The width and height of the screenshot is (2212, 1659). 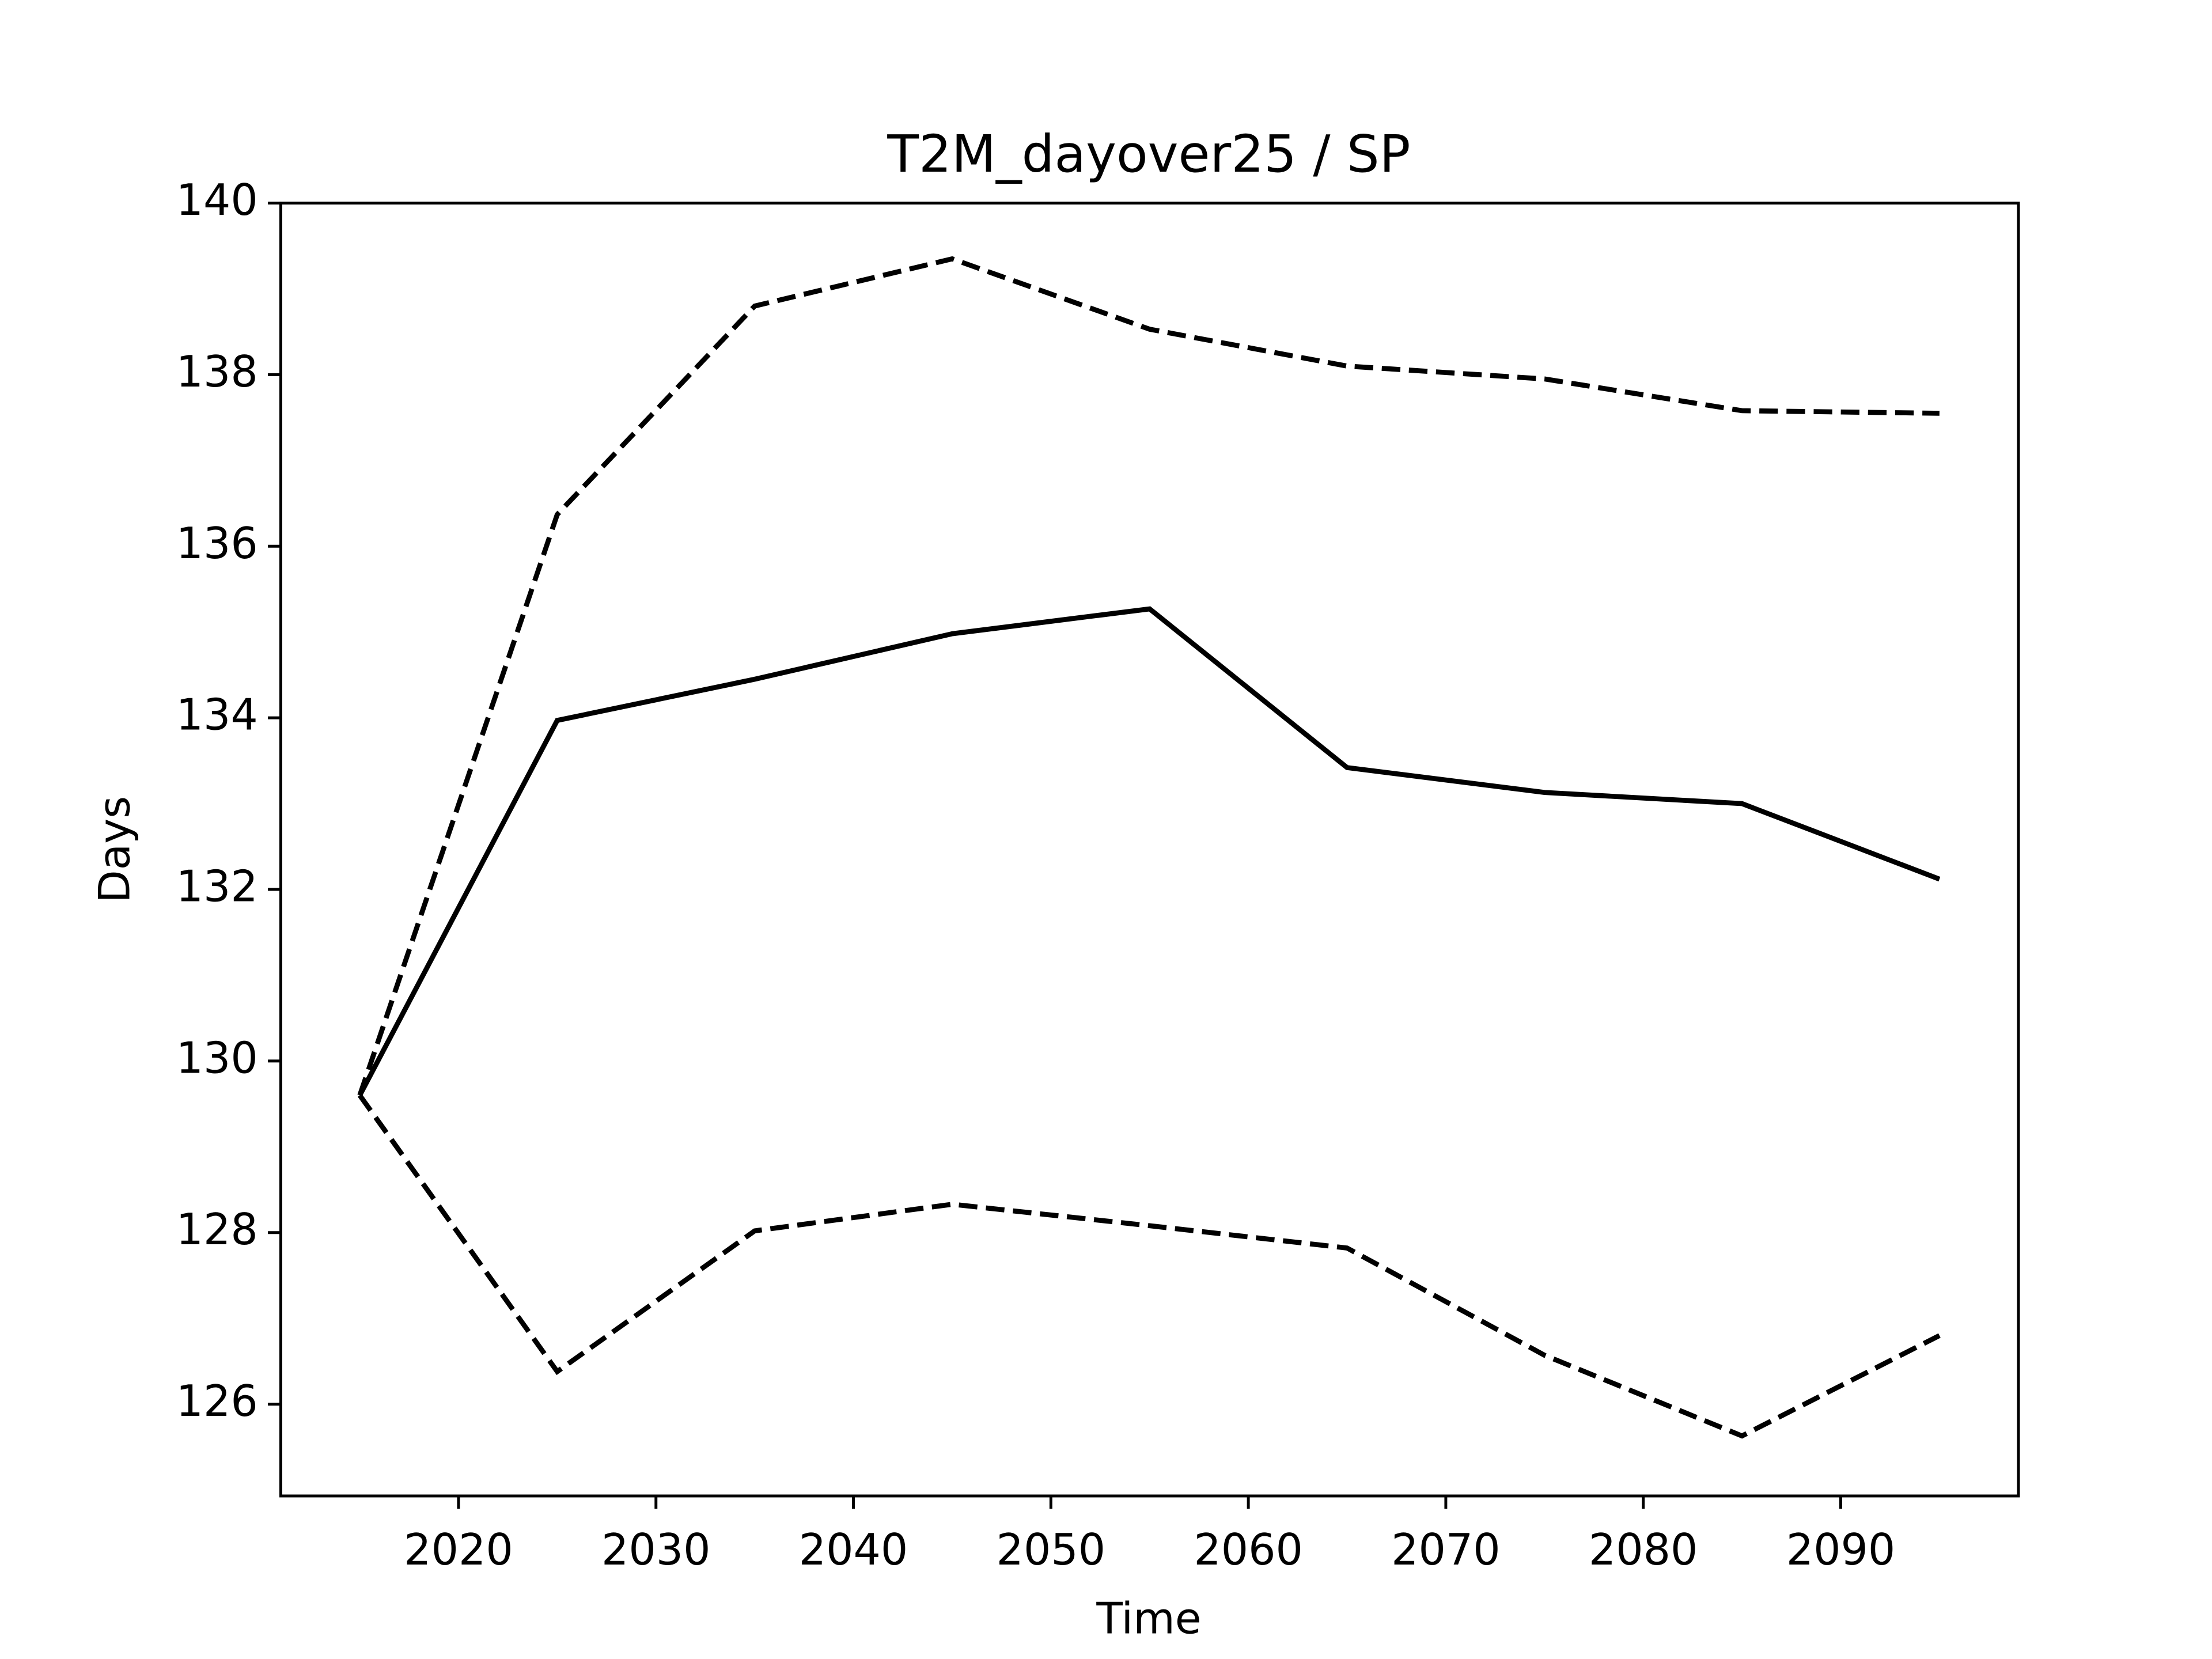 What do you see at coordinates (853, 1550) in the screenshot?
I see `x-tick-label: 2040` at bounding box center [853, 1550].